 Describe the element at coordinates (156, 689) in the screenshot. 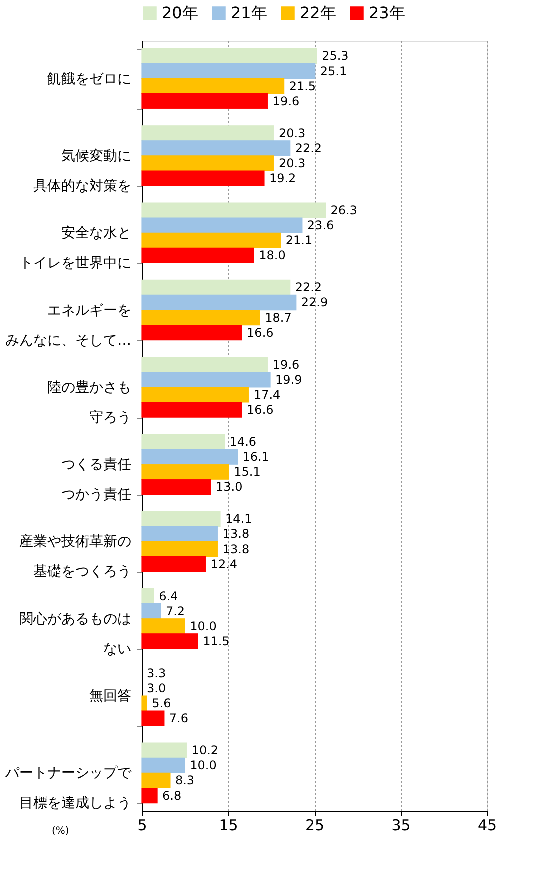

I see `text: 3.0` at that location.